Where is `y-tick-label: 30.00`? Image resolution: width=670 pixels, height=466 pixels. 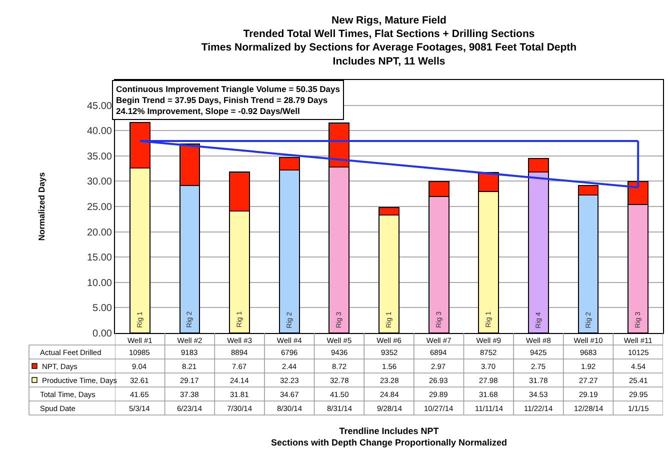 y-tick-label: 30.00 is located at coordinates (99, 182).